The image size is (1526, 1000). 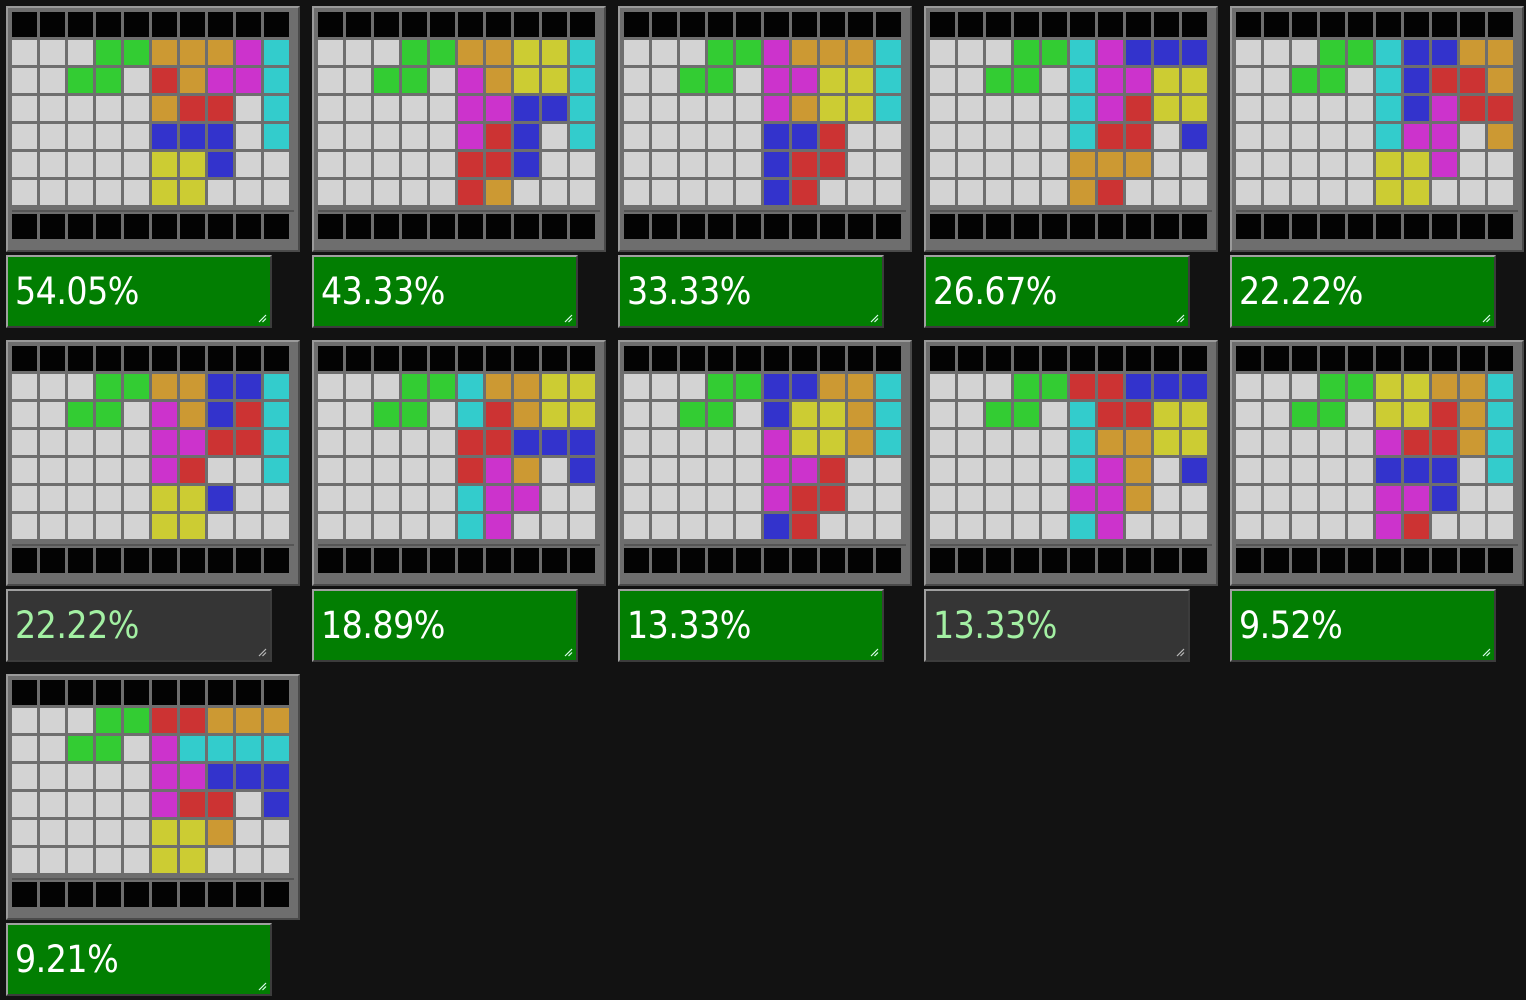 I want to click on result-card: 9.52%, so click(x=1377, y=502).